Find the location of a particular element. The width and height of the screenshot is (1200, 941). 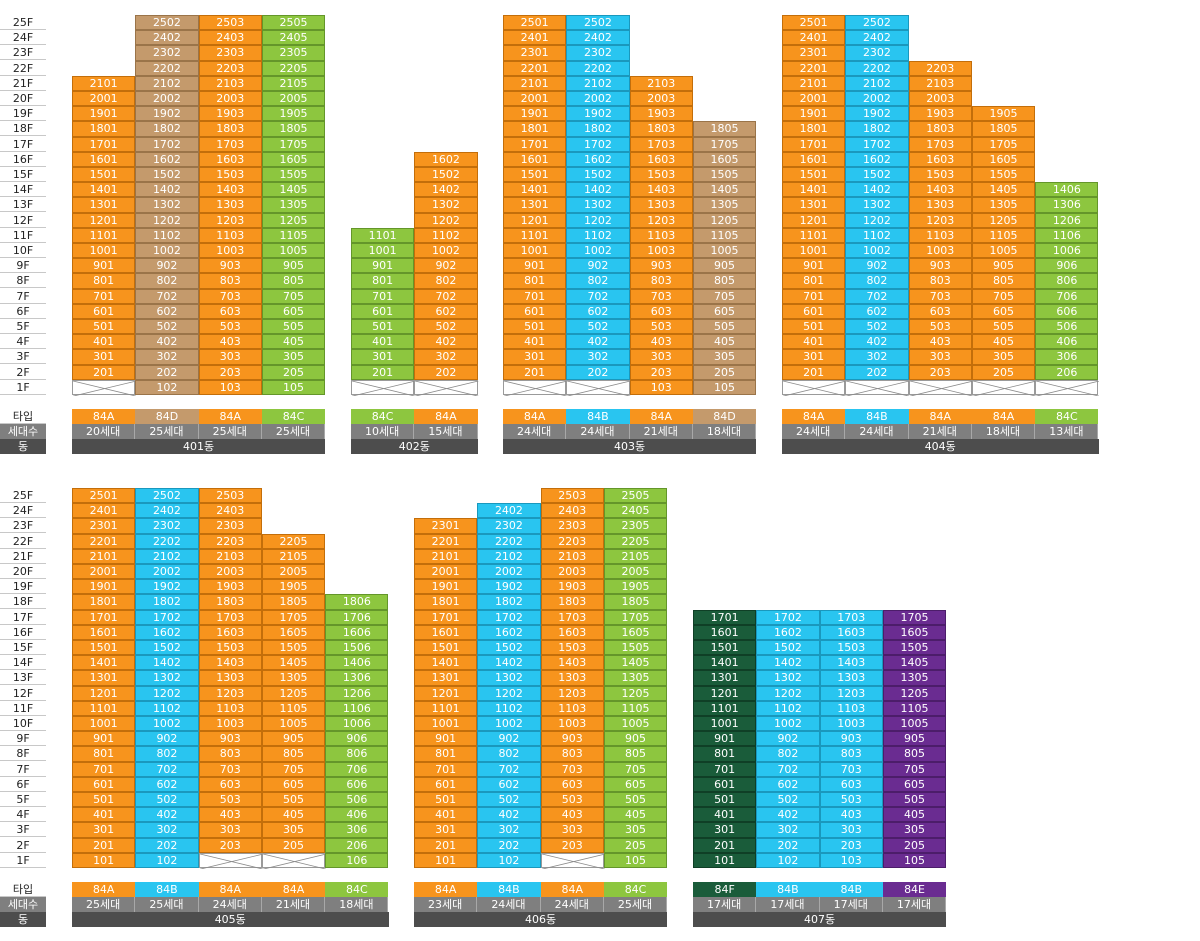

unit-cell: 601 is located at coordinates (725, 784).